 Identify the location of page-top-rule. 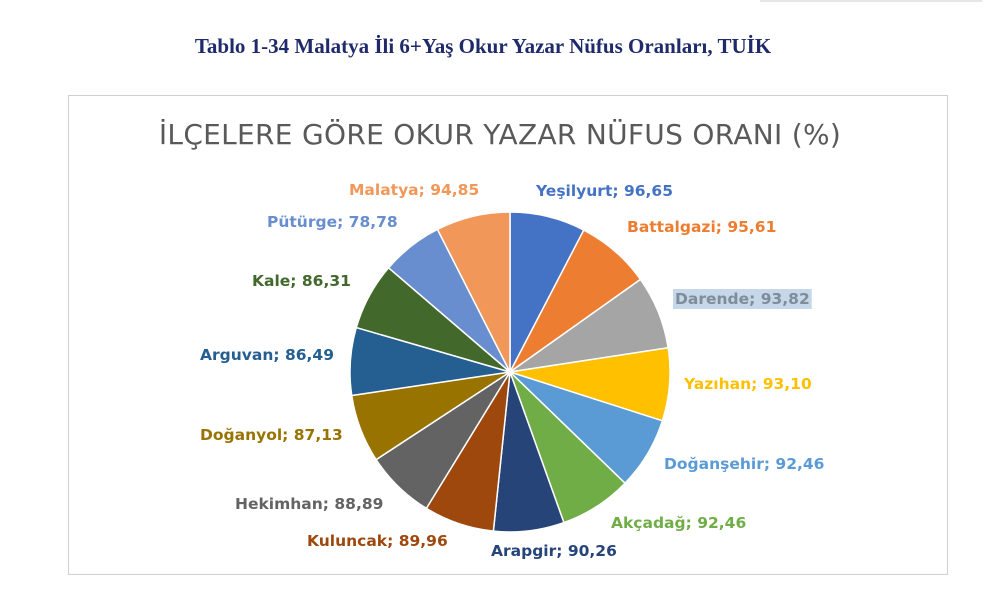
(871, 1).